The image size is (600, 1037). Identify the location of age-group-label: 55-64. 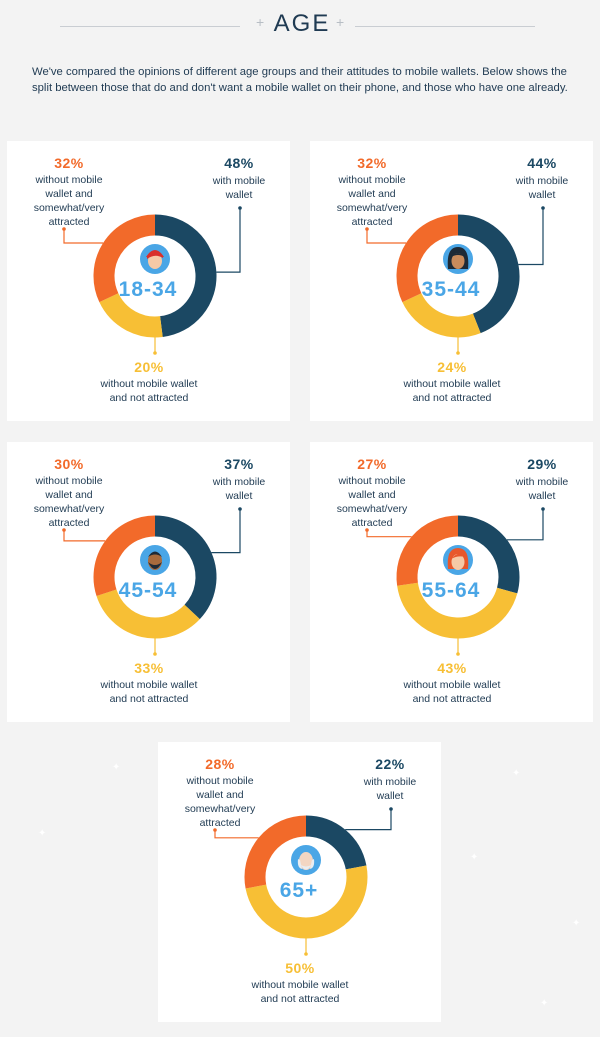
(451, 590).